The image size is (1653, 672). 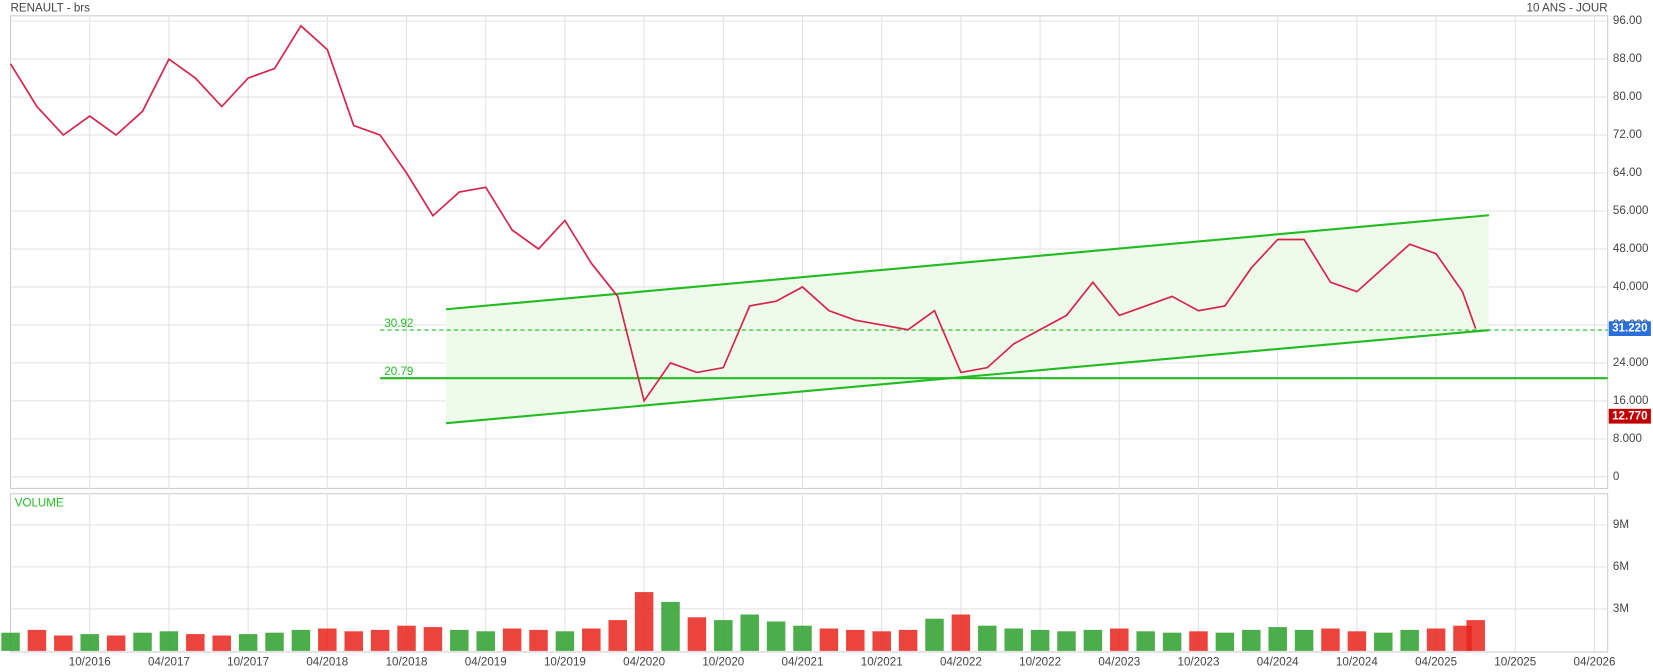 What do you see at coordinates (803, 662) in the screenshot?
I see `x-tick-label: 04/2021` at bounding box center [803, 662].